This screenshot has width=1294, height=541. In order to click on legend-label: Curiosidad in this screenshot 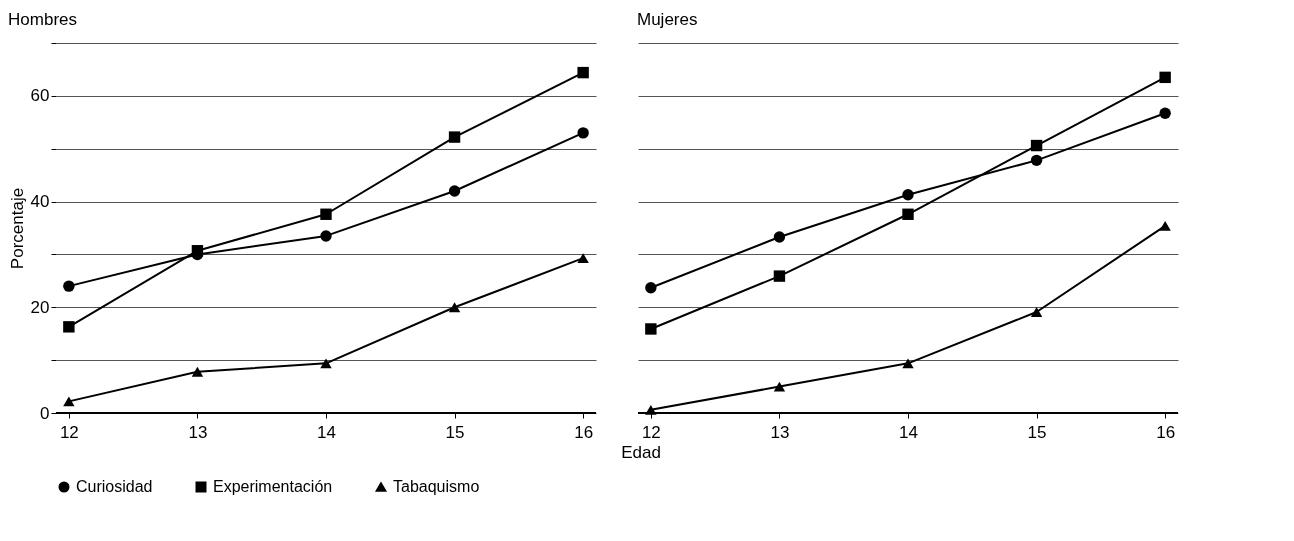, I will do `click(114, 486)`.